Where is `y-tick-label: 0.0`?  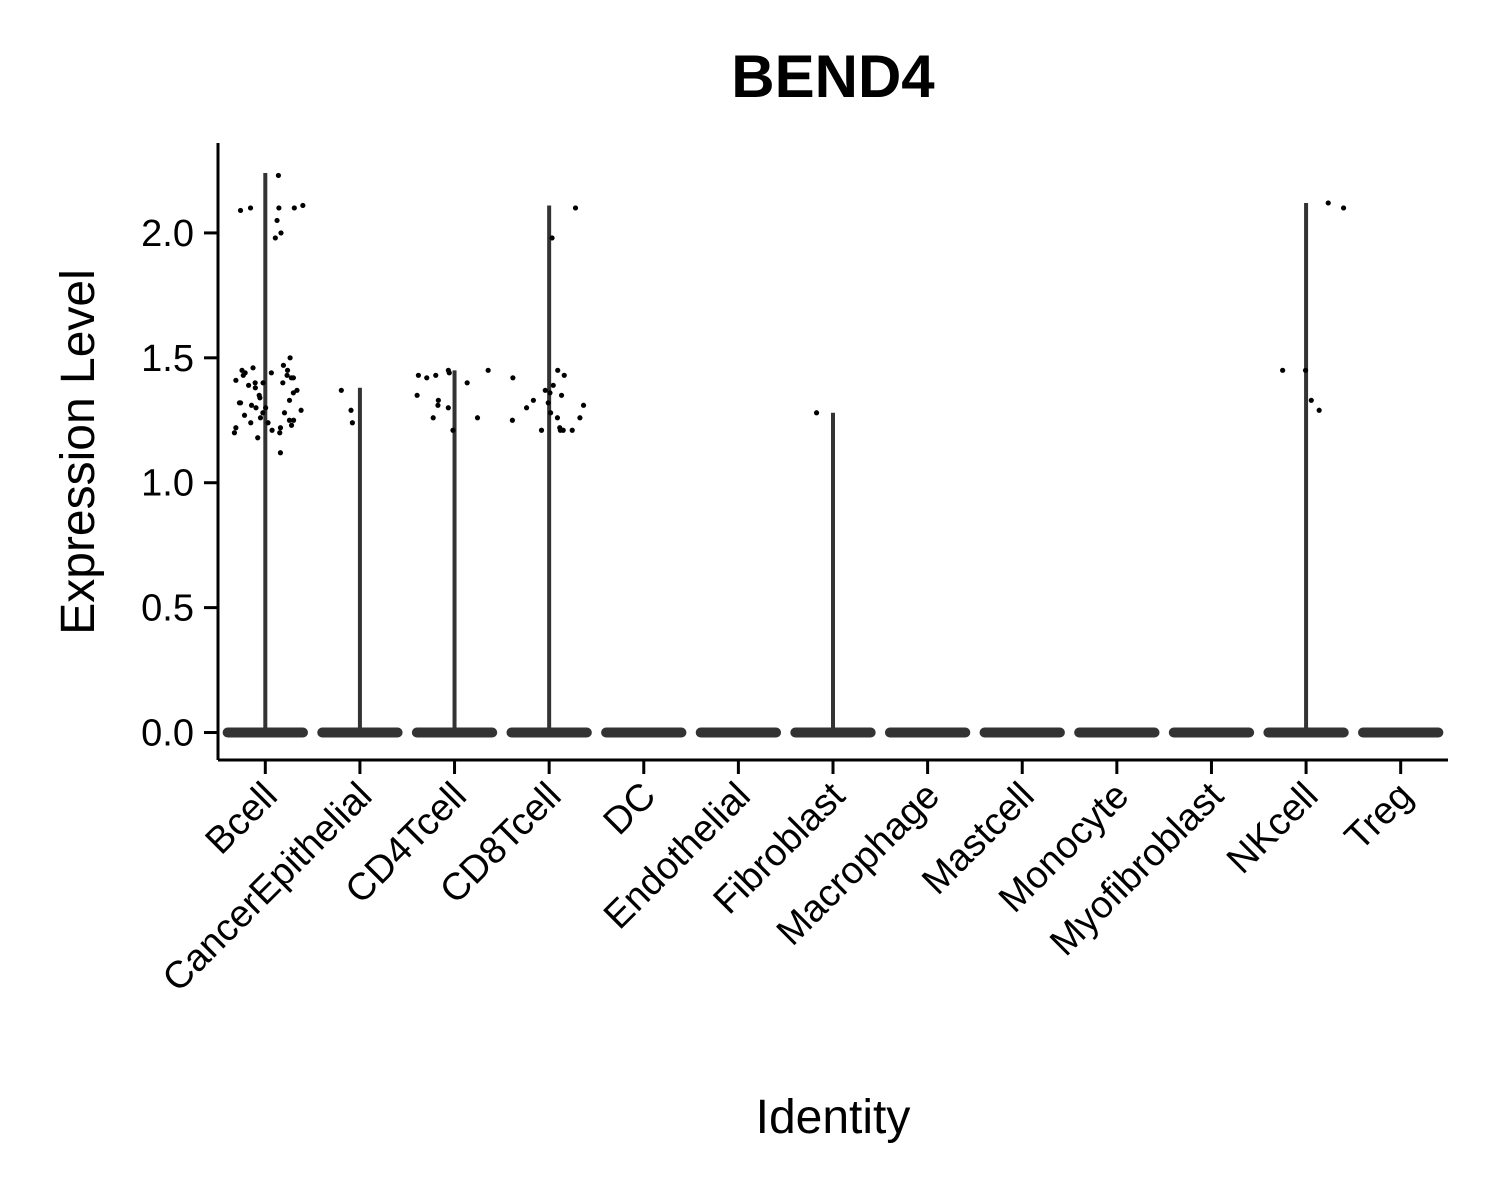
y-tick-label: 0.0 is located at coordinates (167, 734).